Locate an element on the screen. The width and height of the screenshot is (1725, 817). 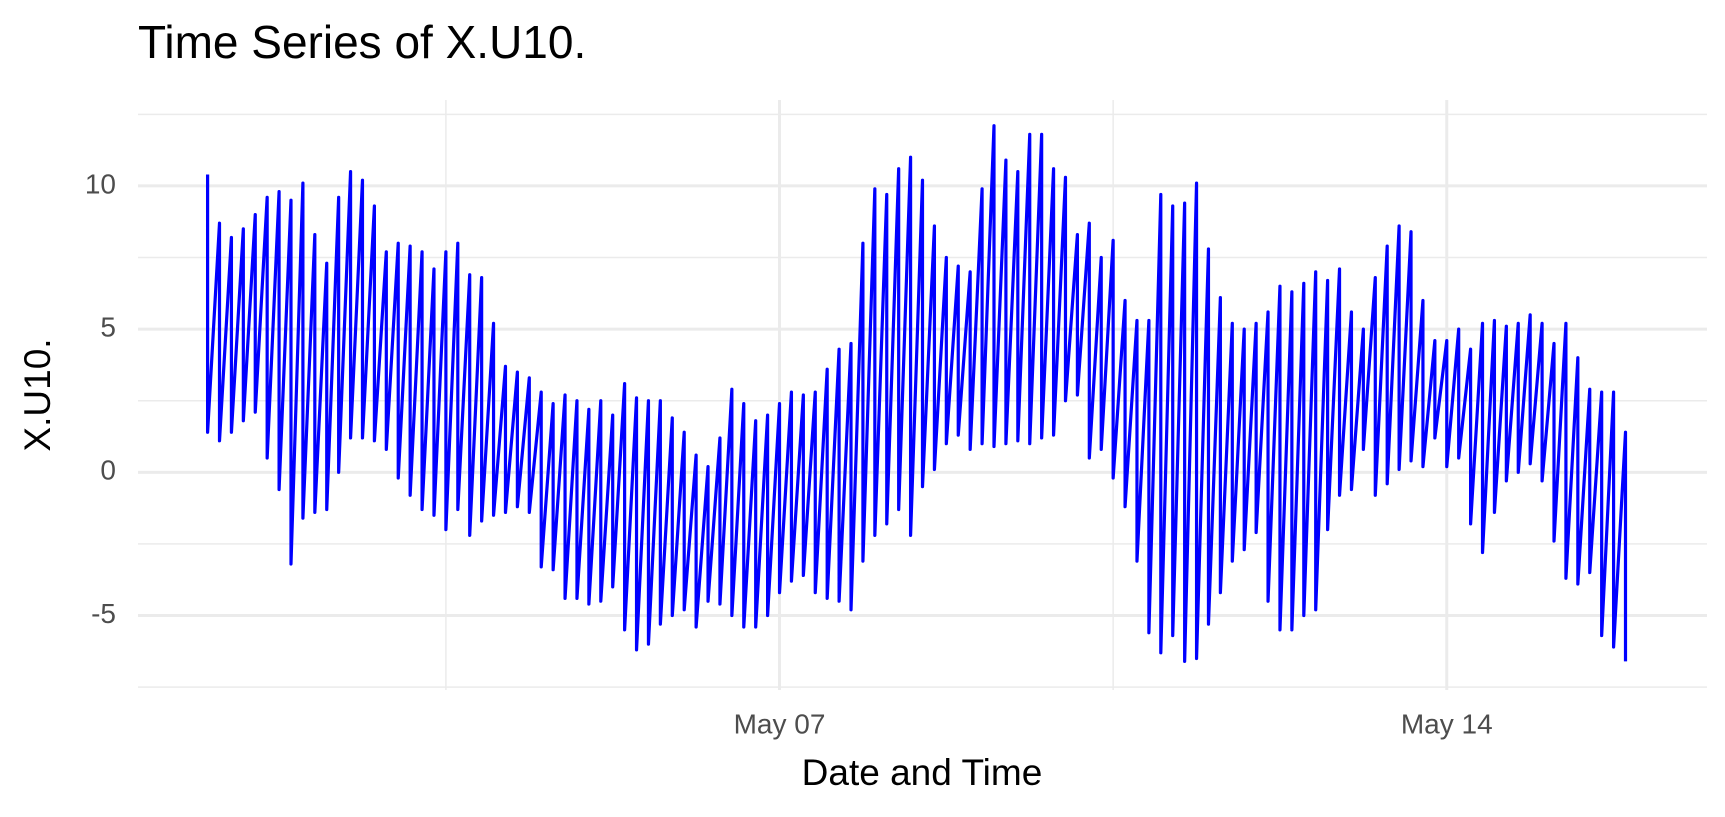
y-tick-label: -5 is located at coordinates (103, 613).